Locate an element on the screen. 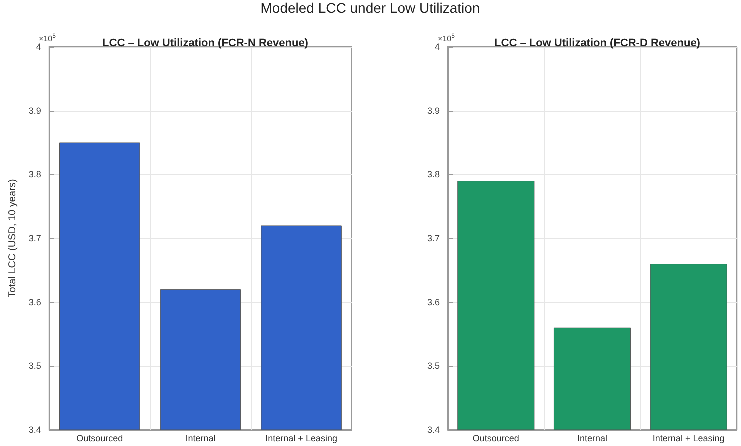  chart-title: LCC – Low Utilization (FCR-D Revenue) is located at coordinates (597, 44).